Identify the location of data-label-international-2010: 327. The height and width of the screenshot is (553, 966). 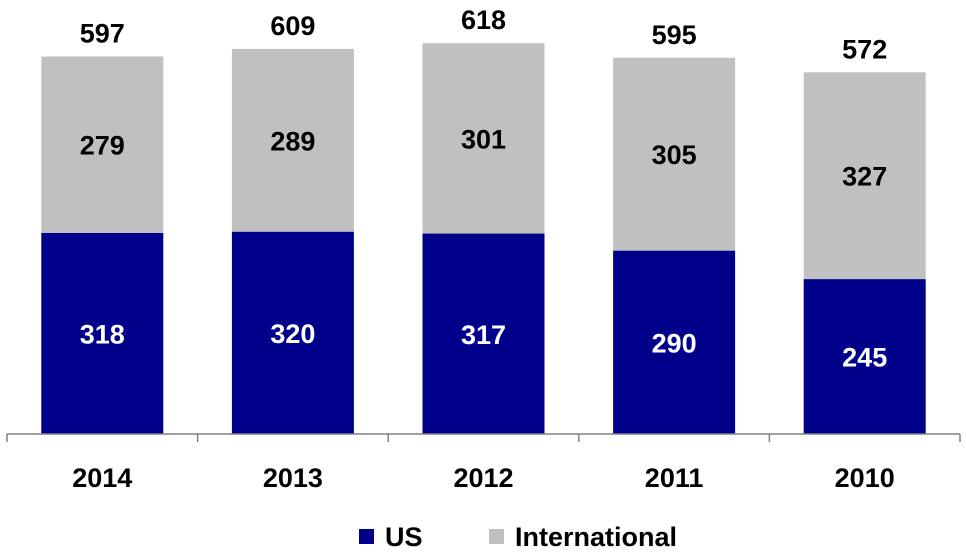
(864, 177).